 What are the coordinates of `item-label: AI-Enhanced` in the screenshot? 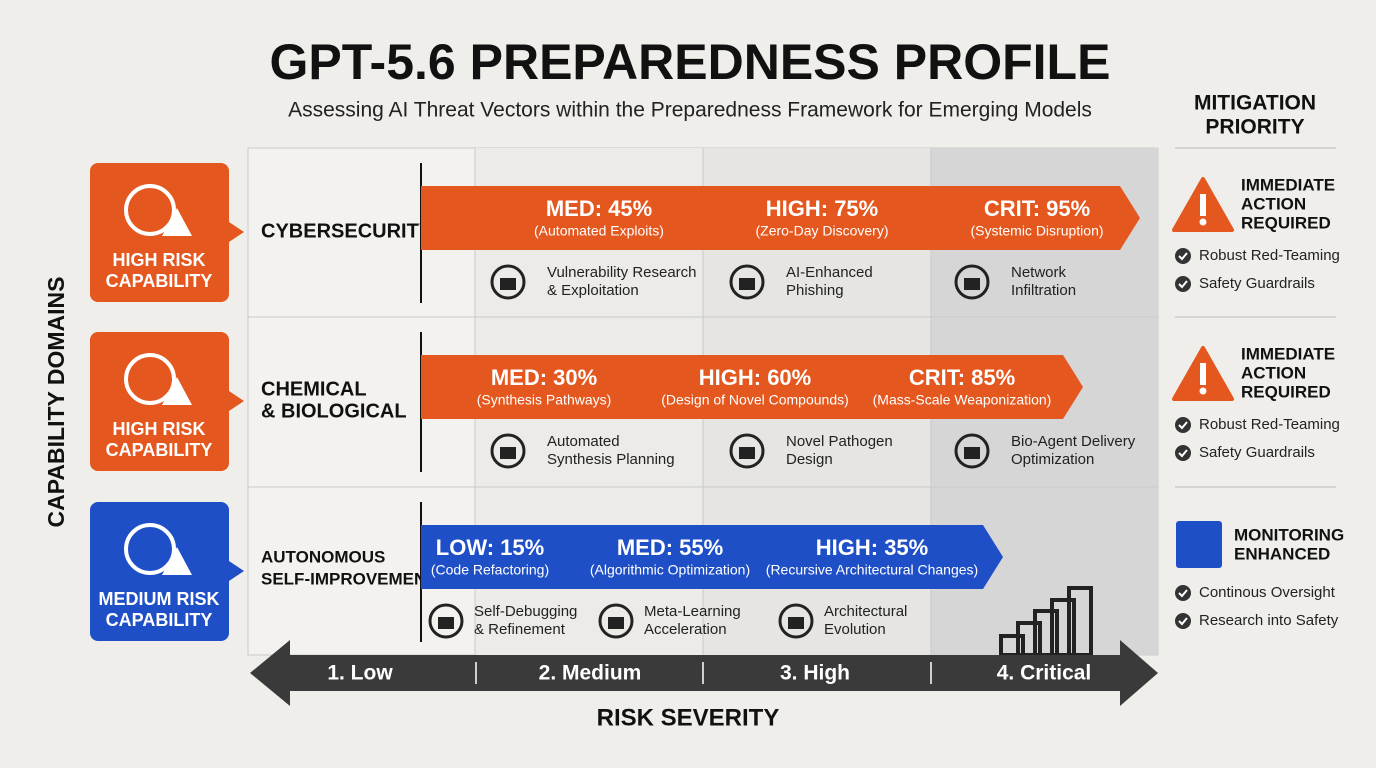 It's located at (829, 272).